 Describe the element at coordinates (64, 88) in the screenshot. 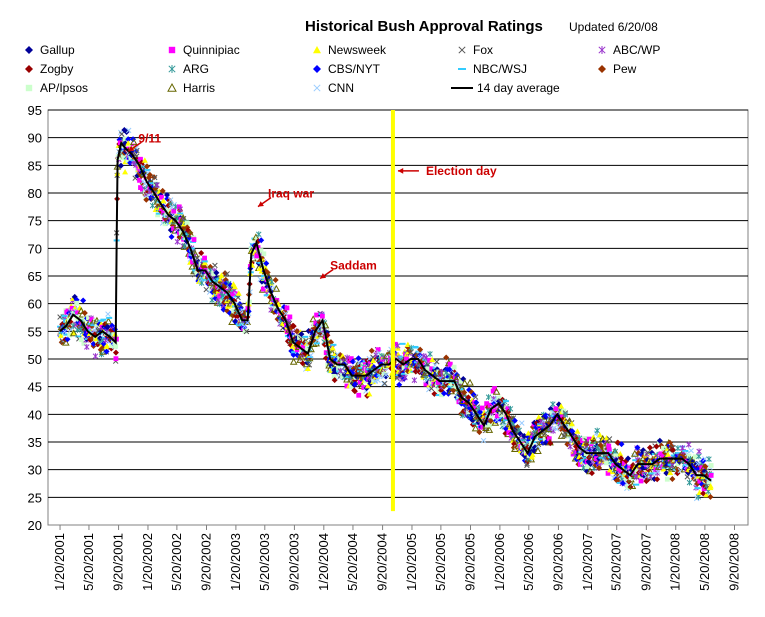

I see `legend-label: AP/Ipsos` at that location.